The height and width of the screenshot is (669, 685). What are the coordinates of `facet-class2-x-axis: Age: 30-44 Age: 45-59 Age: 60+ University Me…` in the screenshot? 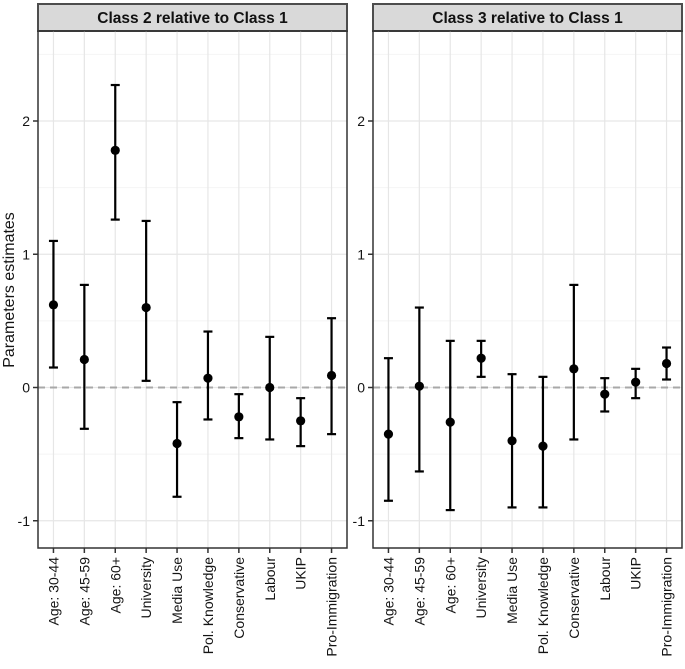 It's located at (192, 602).